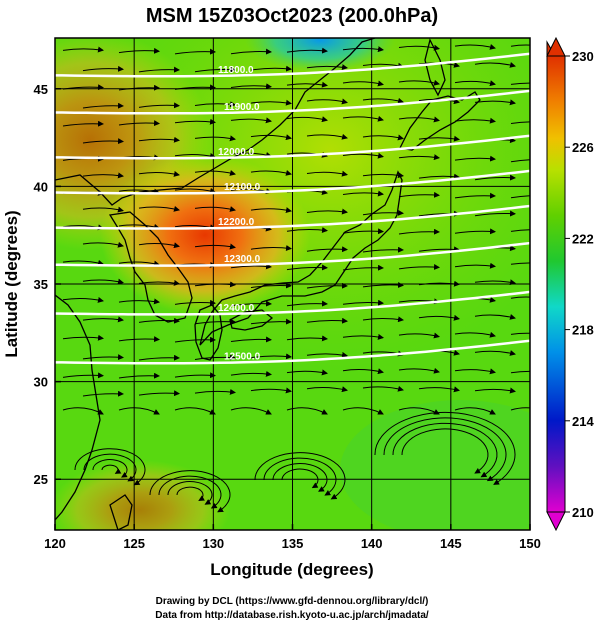  I want to click on warm-region-south, so click(142, 495).